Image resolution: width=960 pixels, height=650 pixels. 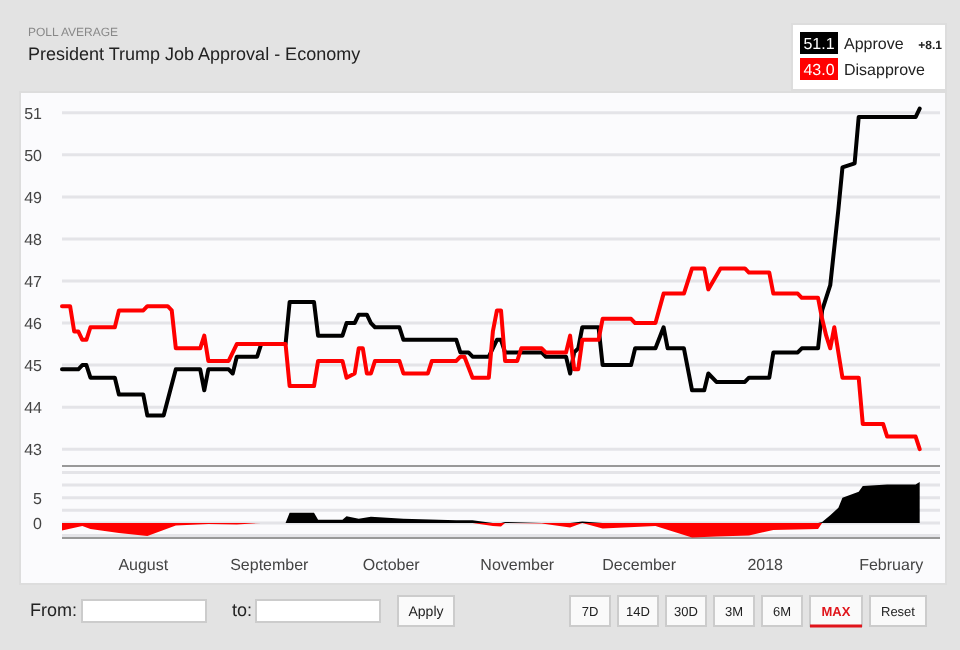 What do you see at coordinates (34, 366) in the screenshot?
I see `y-tick-label: 45` at bounding box center [34, 366].